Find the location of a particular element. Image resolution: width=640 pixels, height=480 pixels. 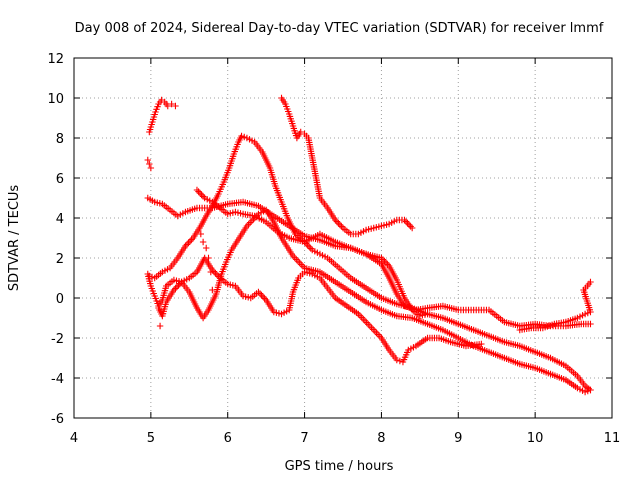

y-tick-label: 4 is located at coordinates (60, 219).